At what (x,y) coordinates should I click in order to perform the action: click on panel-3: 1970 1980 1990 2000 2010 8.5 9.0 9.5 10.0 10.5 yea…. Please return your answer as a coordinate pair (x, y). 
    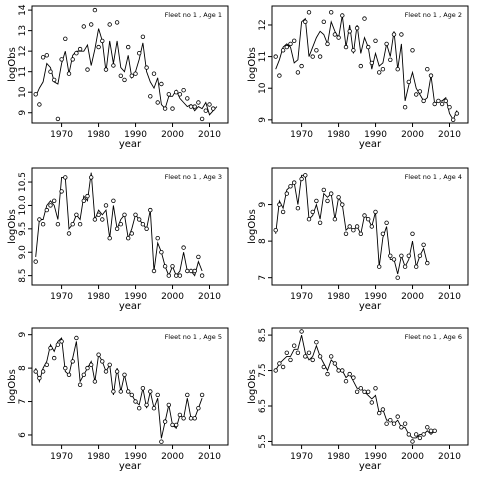
    Looking at the image, I should click on (118, 239).